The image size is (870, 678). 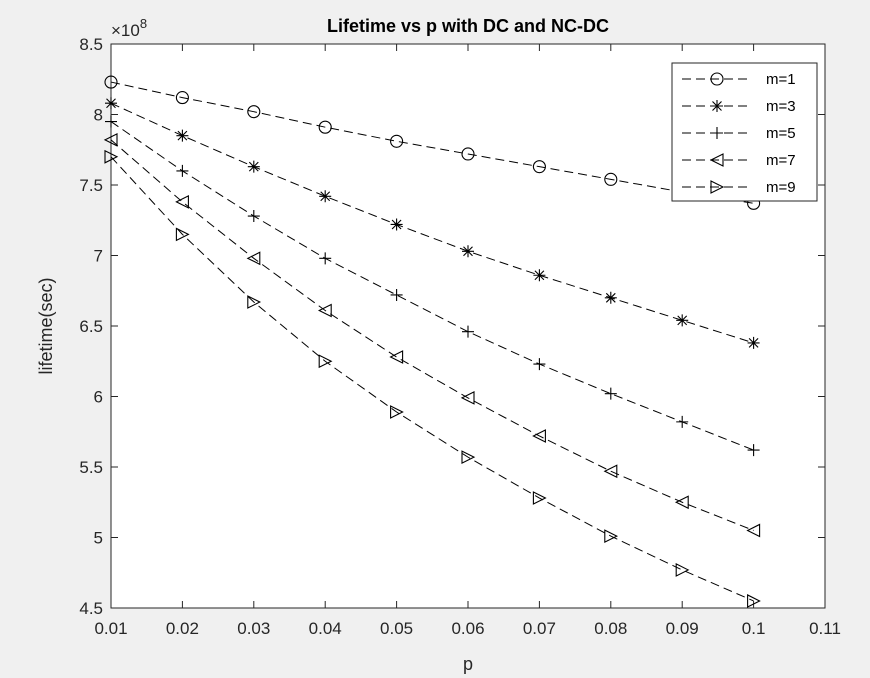 What do you see at coordinates (91, 467) in the screenshot?
I see `y-tick-label: 5.5` at bounding box center [91, 467].